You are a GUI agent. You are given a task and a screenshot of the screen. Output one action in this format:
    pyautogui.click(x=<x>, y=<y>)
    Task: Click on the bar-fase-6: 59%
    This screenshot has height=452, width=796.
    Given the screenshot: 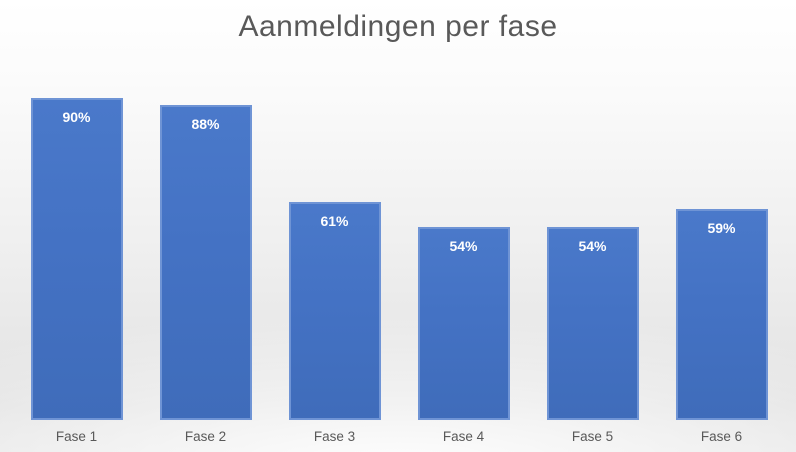 What is the action you would take?
    pyautogui.click(x=721, y=314)
    